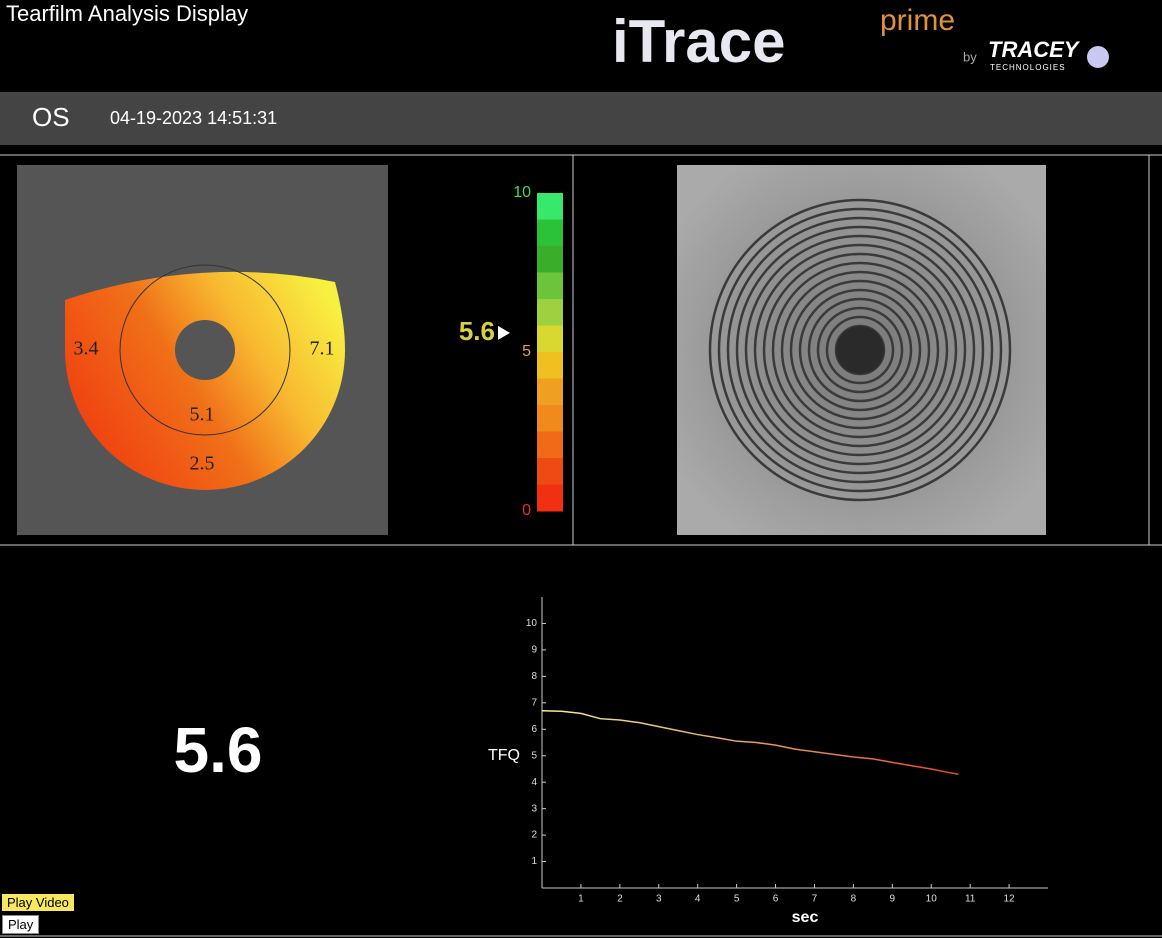 The height and width of the screenshot is (938, 1162). What do you see at coordinates (532, 623) in the screenshot?
I see `y-tick-label: 10` at bounding box center [532, 623].